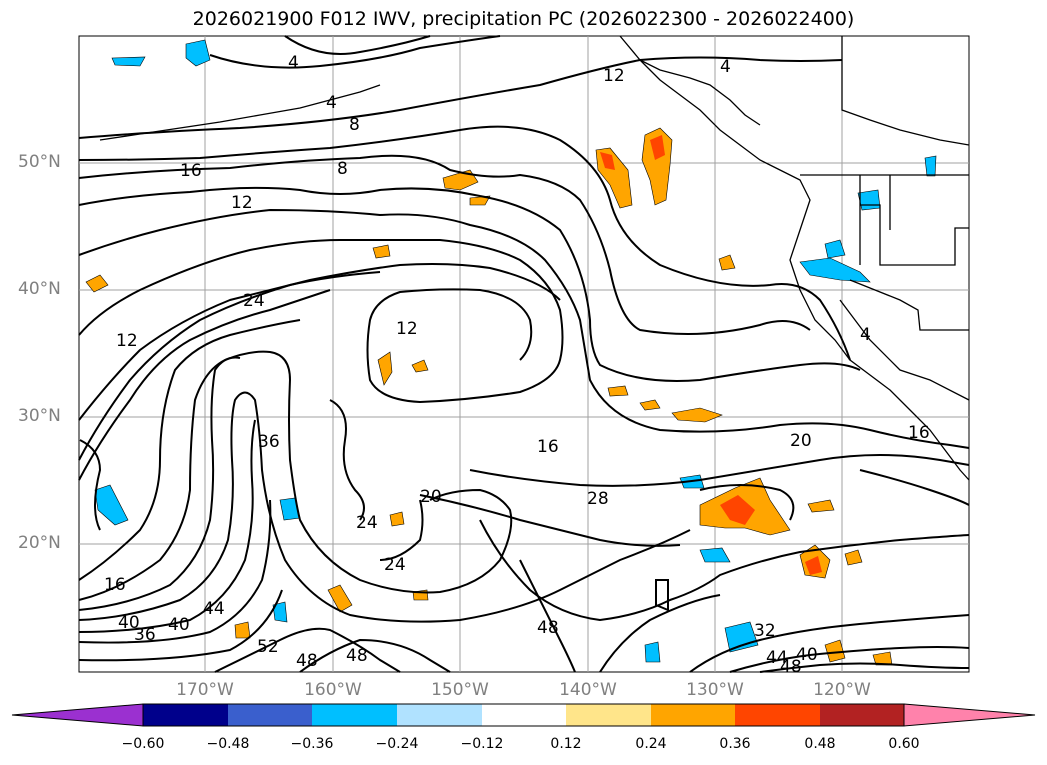  I want to click on lon-label-130w: 130°W, so click(715, 690).